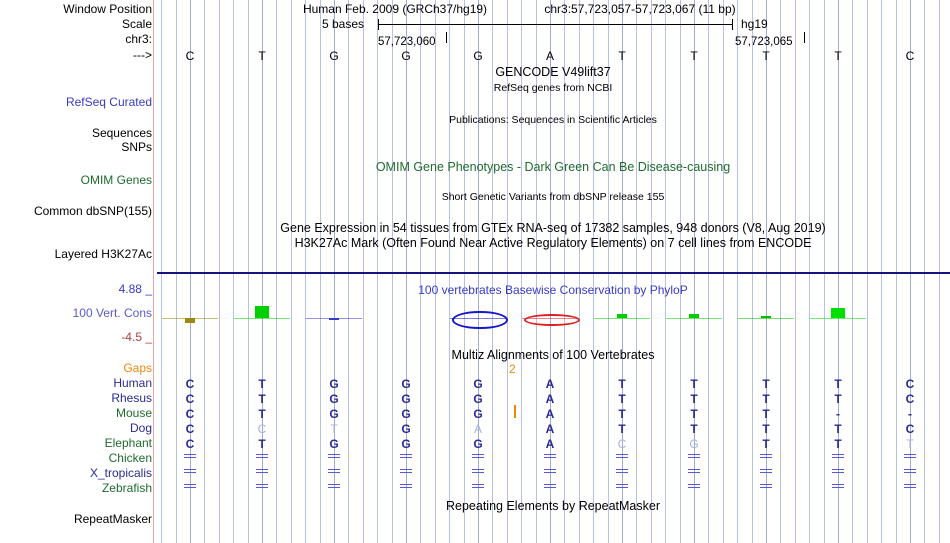 The image size is (950, 543). I want to click on track-label-4-5: -4.5 _, so click(136, 337).